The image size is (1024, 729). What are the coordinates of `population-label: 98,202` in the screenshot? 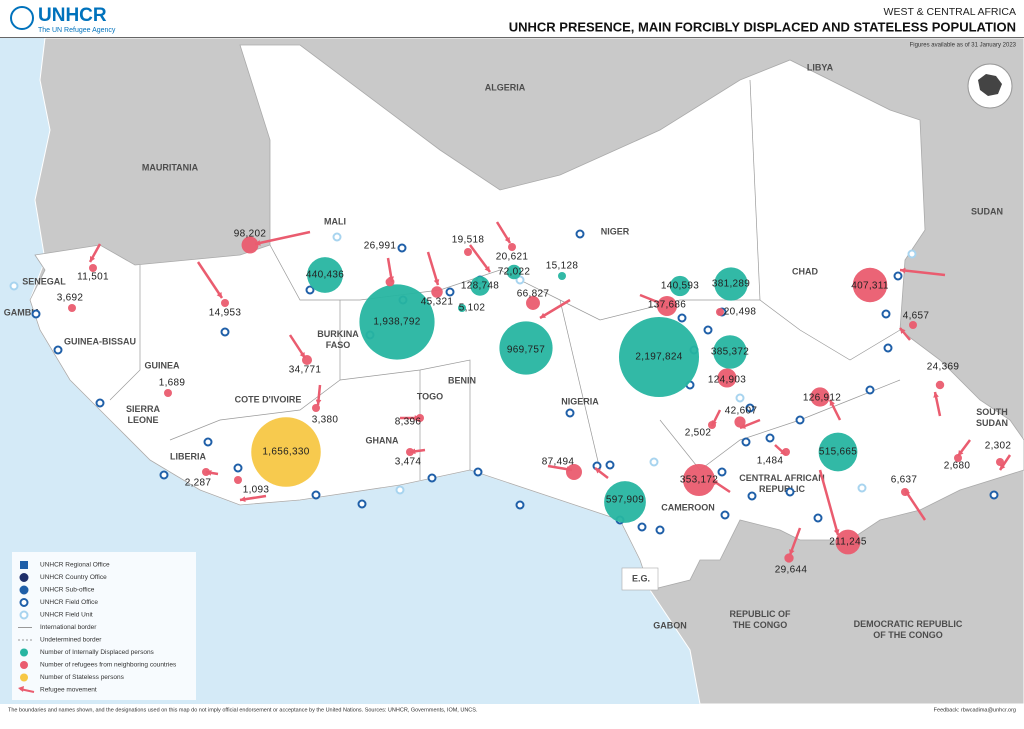 It's located at (250, 234).